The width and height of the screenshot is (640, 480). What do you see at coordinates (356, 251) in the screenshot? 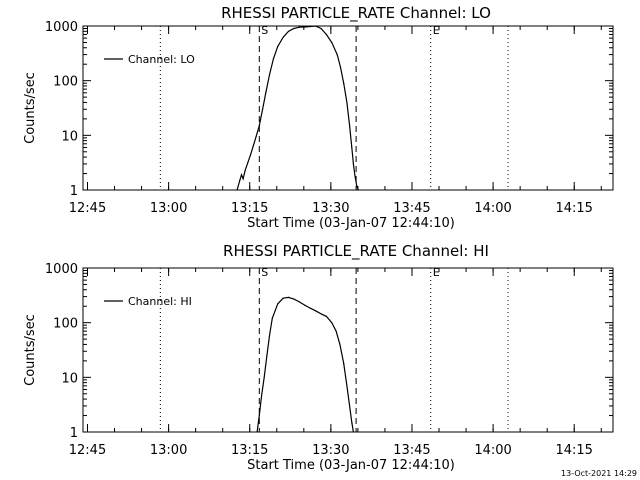
I see `chart-title: RHESSI PARTICLE_RATE Channel: HI` at bounding box center [356, 251].